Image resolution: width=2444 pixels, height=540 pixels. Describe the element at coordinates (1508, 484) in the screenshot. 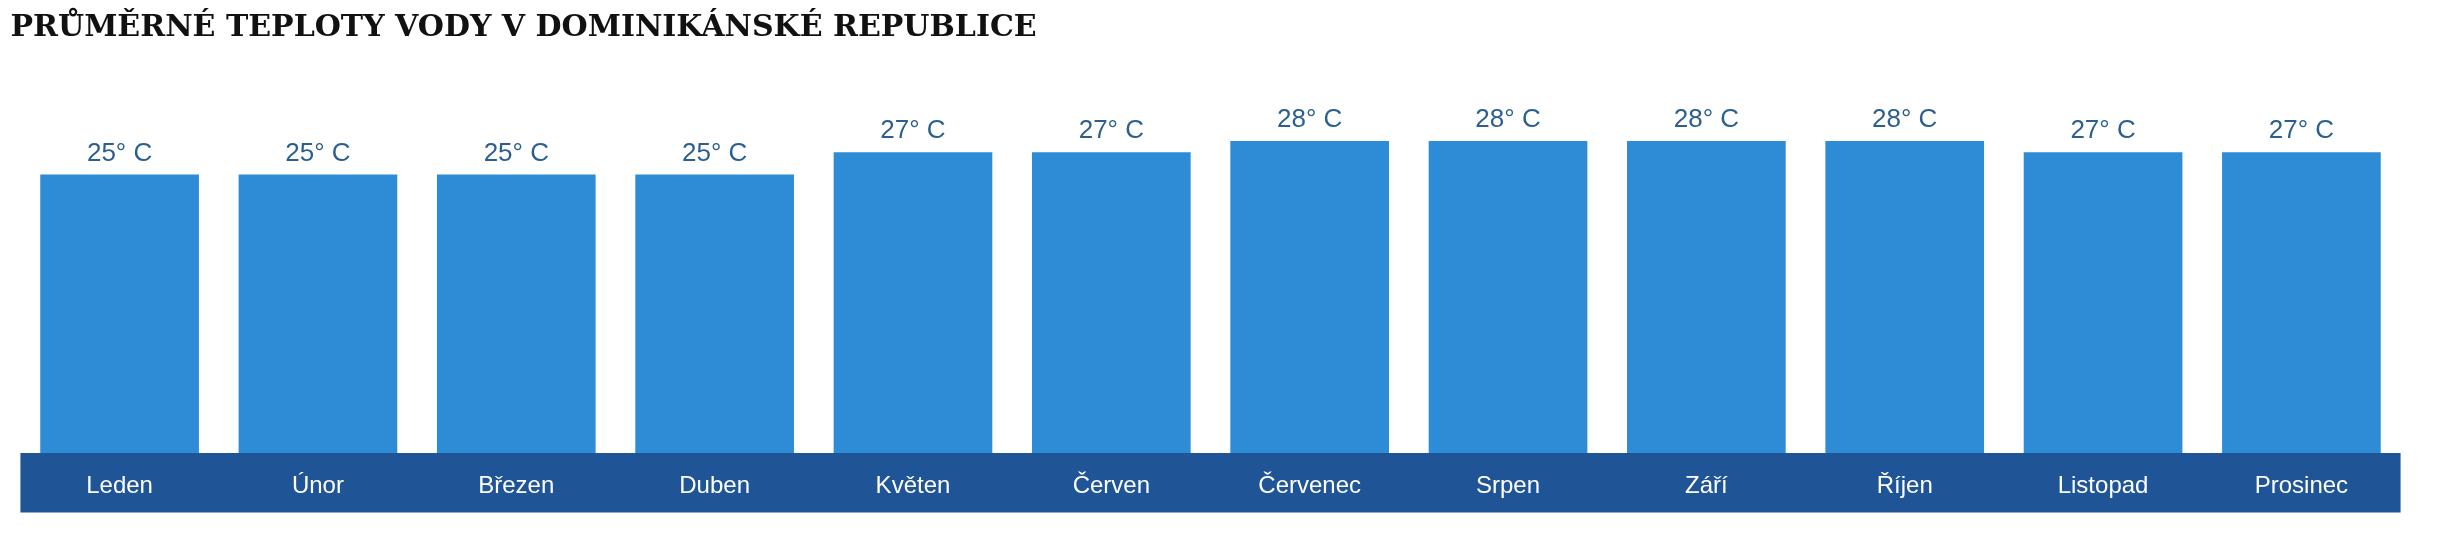

I see `x-tick-label: Srpen` at that location.